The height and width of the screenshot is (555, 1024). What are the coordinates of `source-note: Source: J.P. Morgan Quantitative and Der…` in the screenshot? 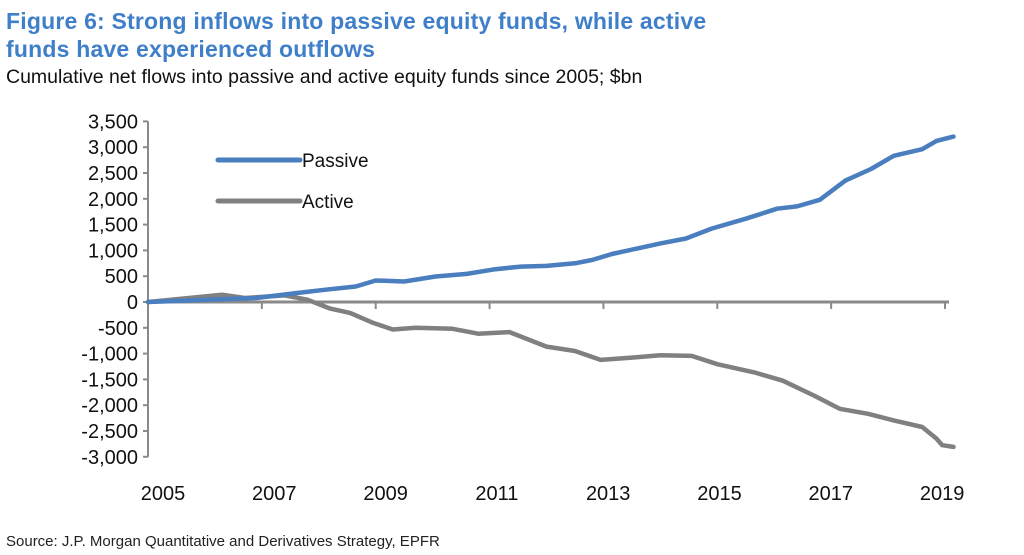 It's located at (223, 541).